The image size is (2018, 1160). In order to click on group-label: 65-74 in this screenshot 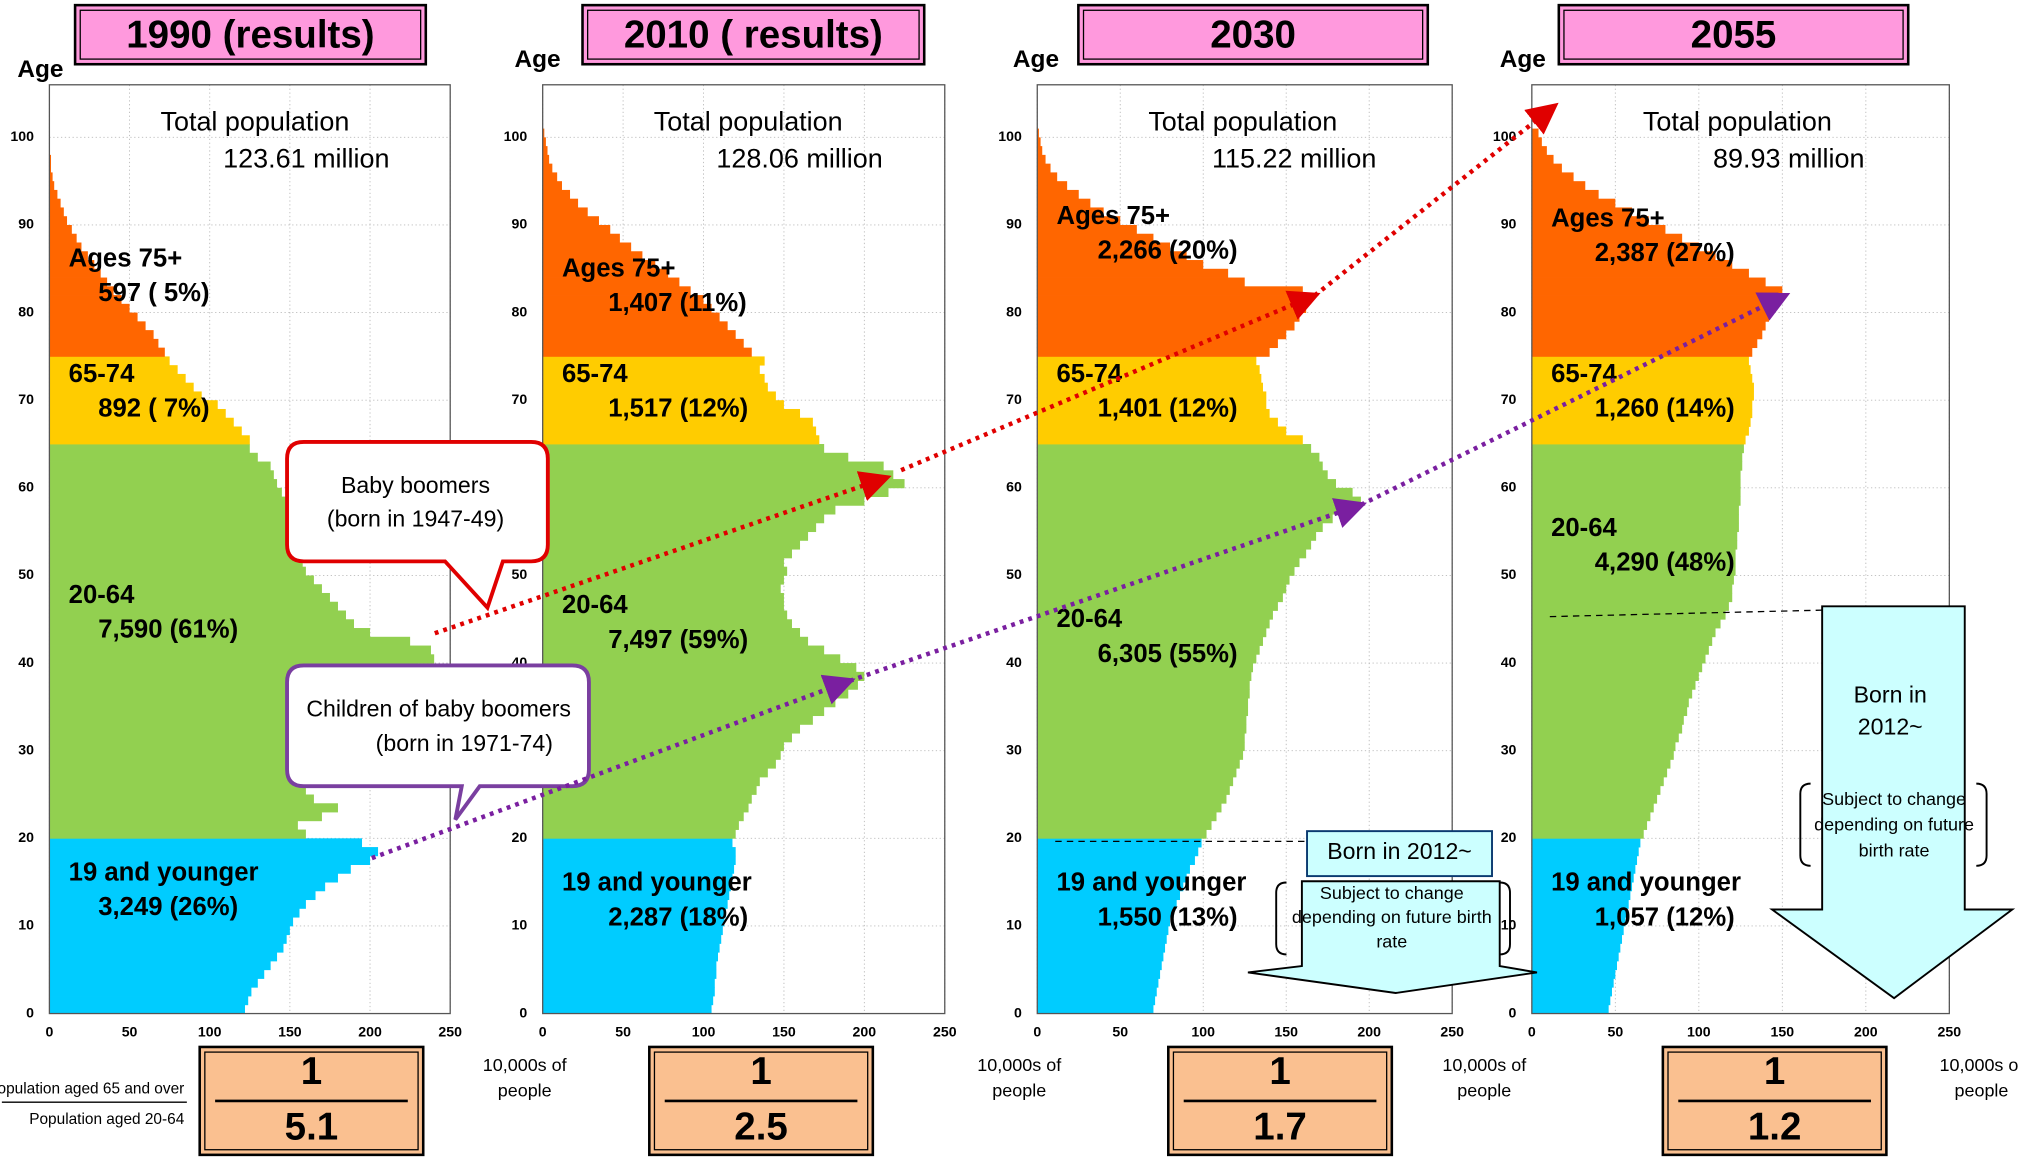, I will do `click(102, 374)`.